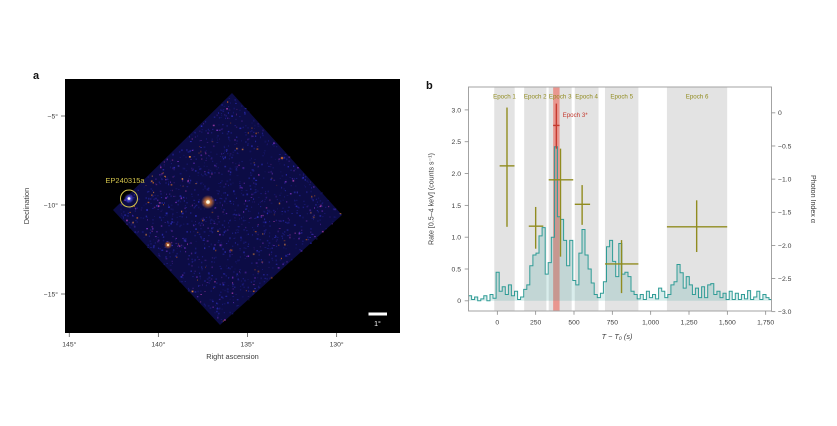  Describe the element at coordinates (457, 142) in the screenshot. I see `y-tick-label: 2.5` at that location.